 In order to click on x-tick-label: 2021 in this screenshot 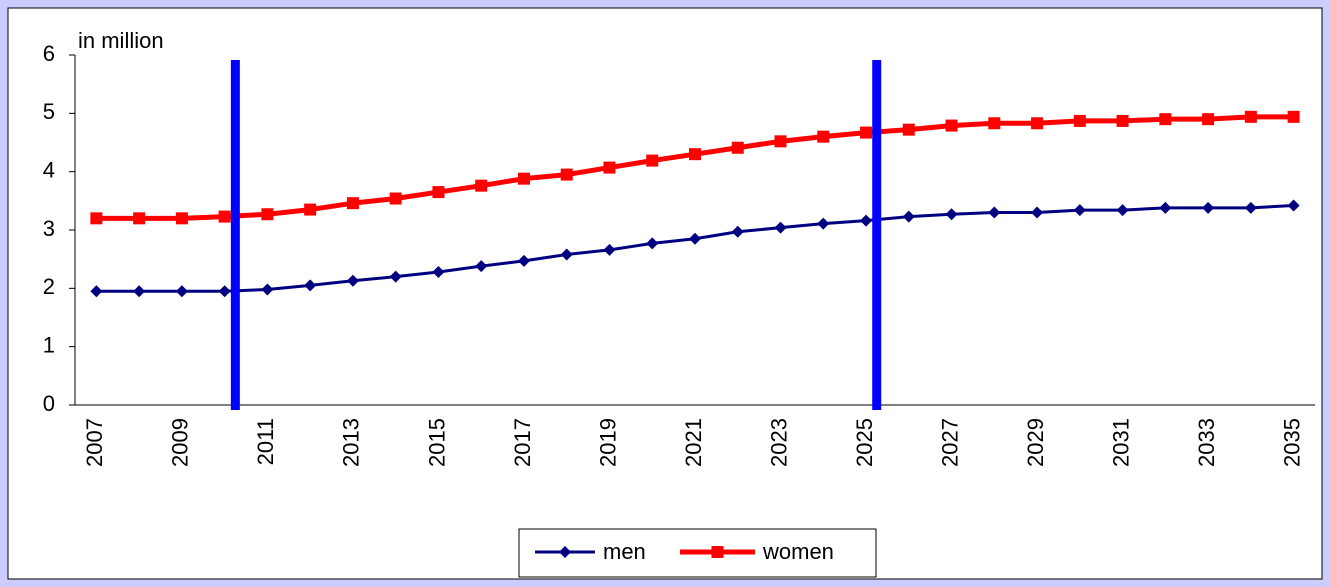, I will do `click(693, 442)`.